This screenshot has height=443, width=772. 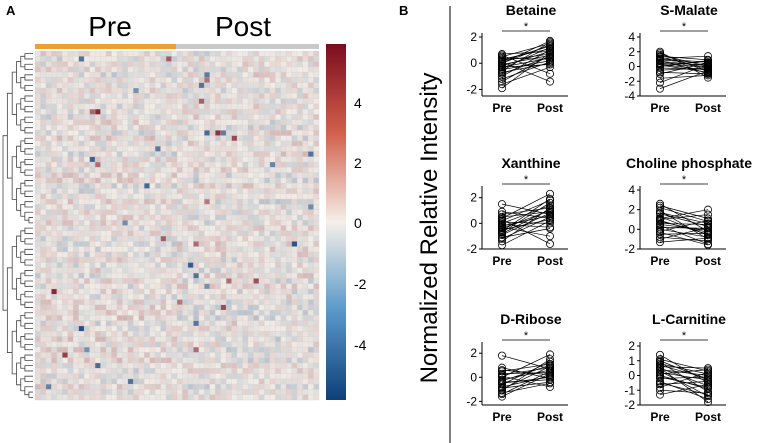 I want to click on dendrogram-branch, so click(x=30, y=394).